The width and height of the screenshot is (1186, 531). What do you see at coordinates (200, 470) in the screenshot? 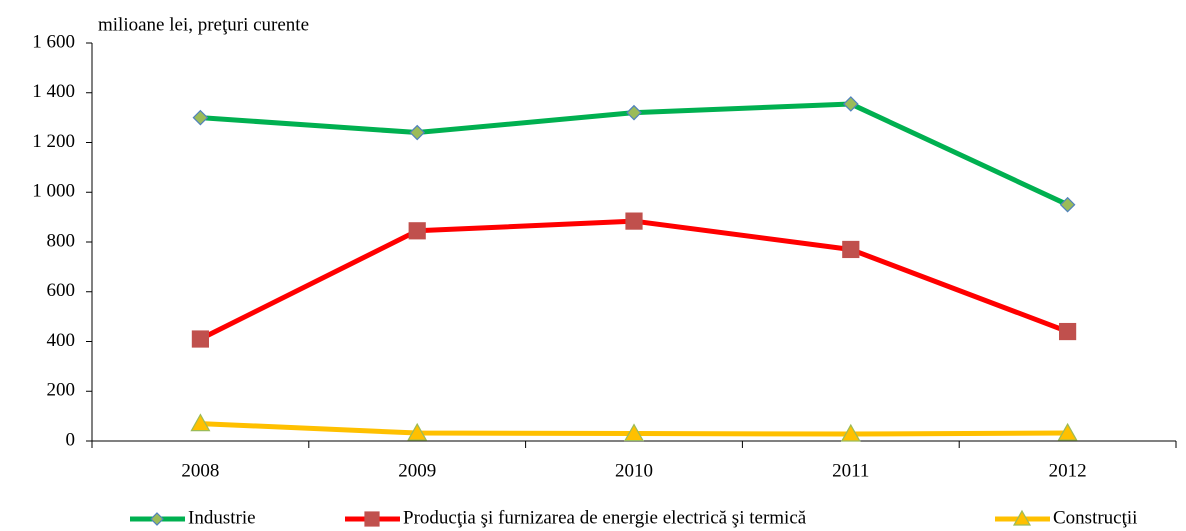
I see `x-tick-label: 2008` at bounding box center [200, 470].